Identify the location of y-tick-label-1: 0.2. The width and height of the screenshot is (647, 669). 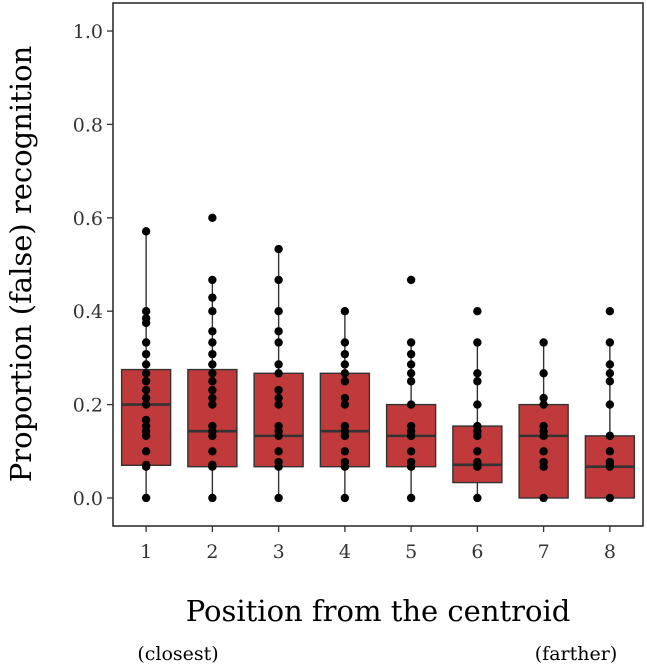
(88, 406).